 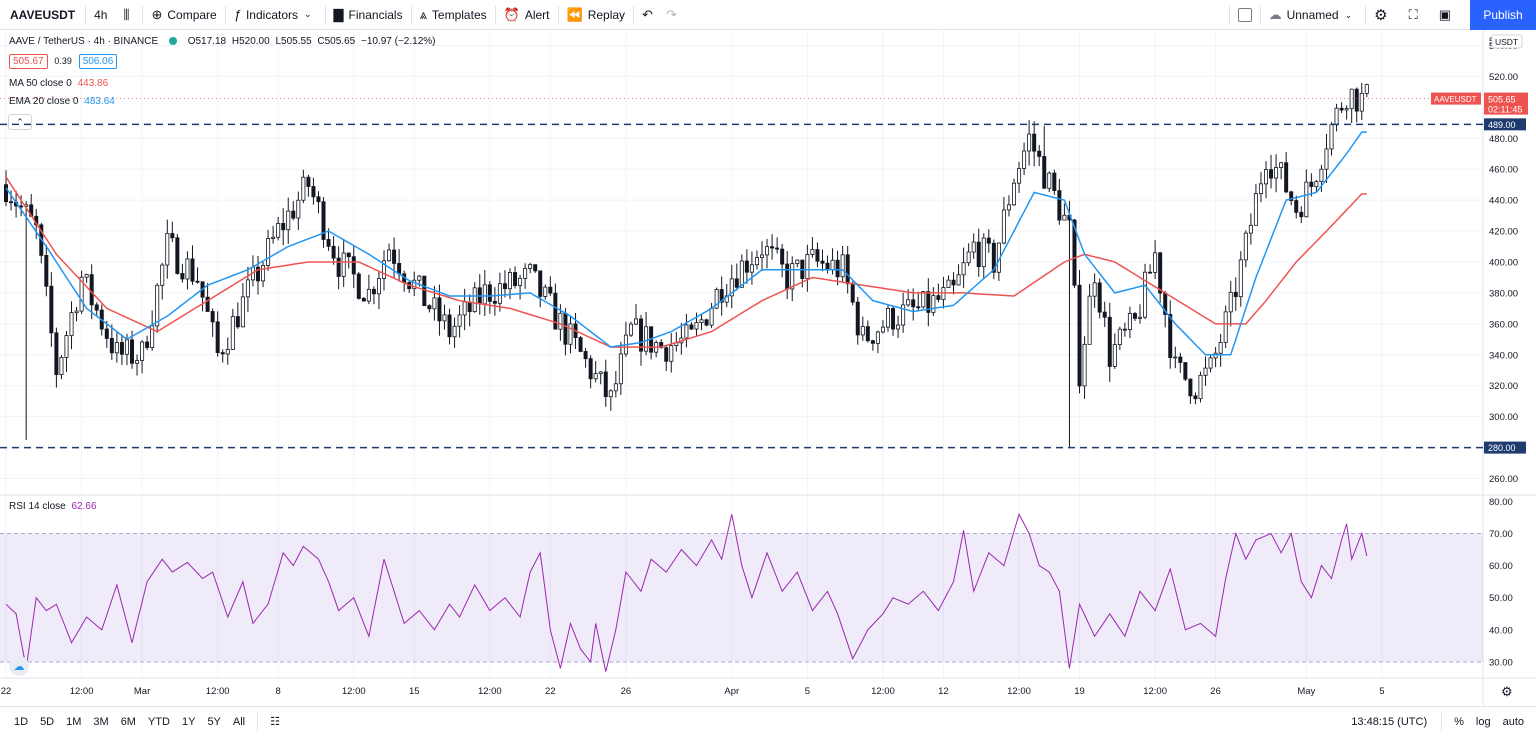 I want to click on symbol-search-button: AAVEUSDT, so click(x=43, y=14).